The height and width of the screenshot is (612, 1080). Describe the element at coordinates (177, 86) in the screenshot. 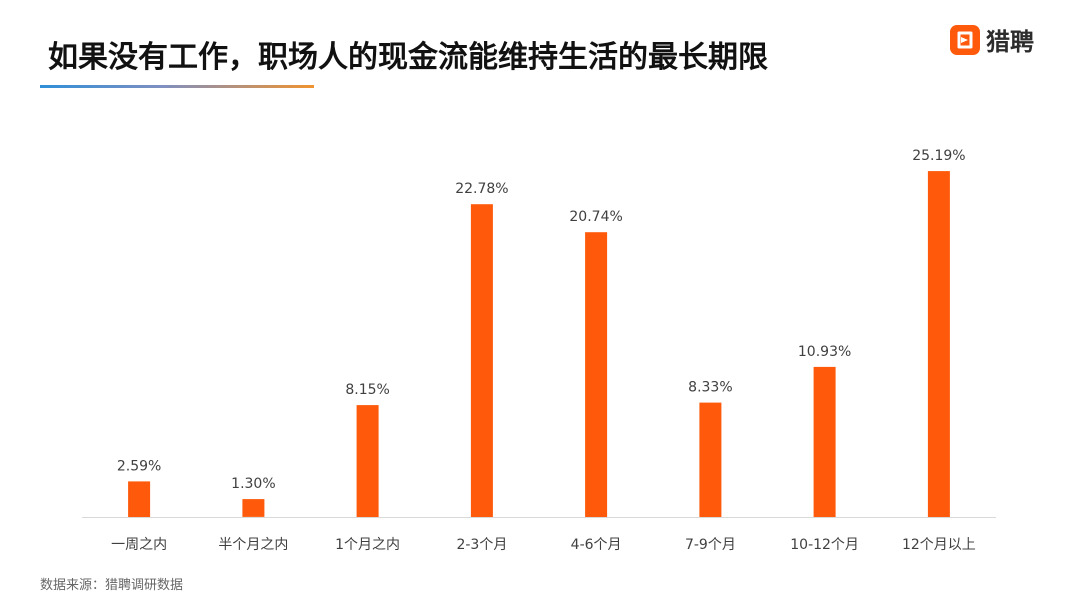

I see `title-underline` at that location.